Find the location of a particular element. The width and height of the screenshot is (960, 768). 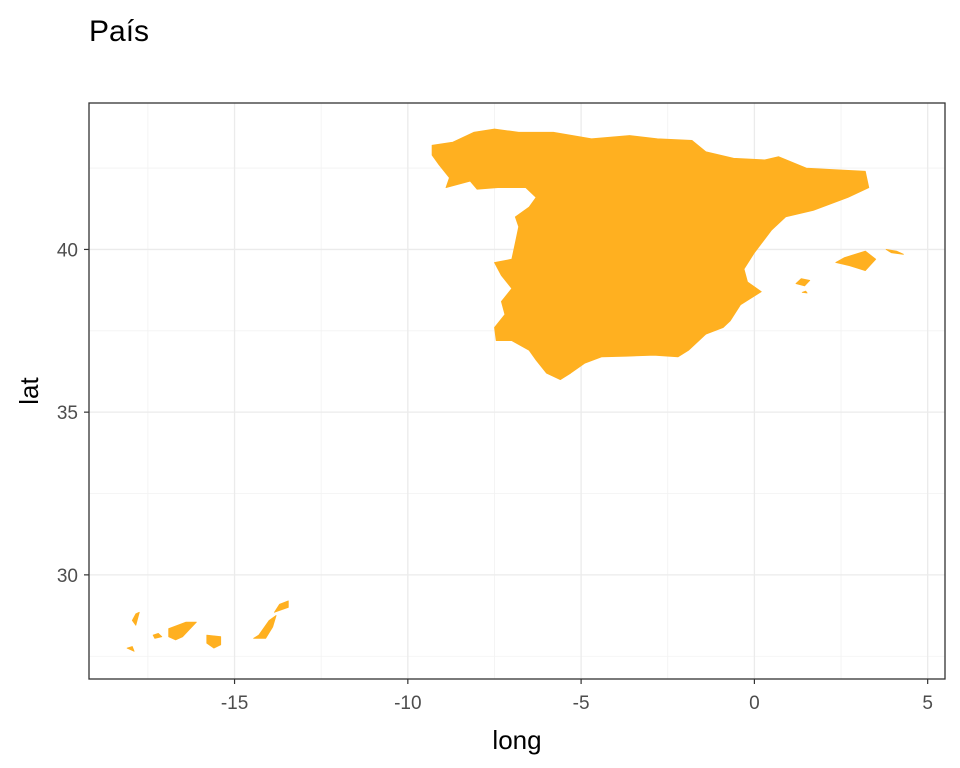

y-tick-label: 35 is located at coordinates (67, 413).